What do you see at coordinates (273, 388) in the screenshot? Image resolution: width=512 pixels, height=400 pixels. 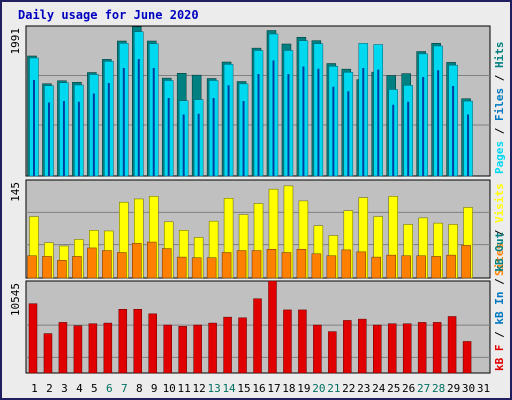 I see `x-tick-label: 17` at bounding box center [273, 388].